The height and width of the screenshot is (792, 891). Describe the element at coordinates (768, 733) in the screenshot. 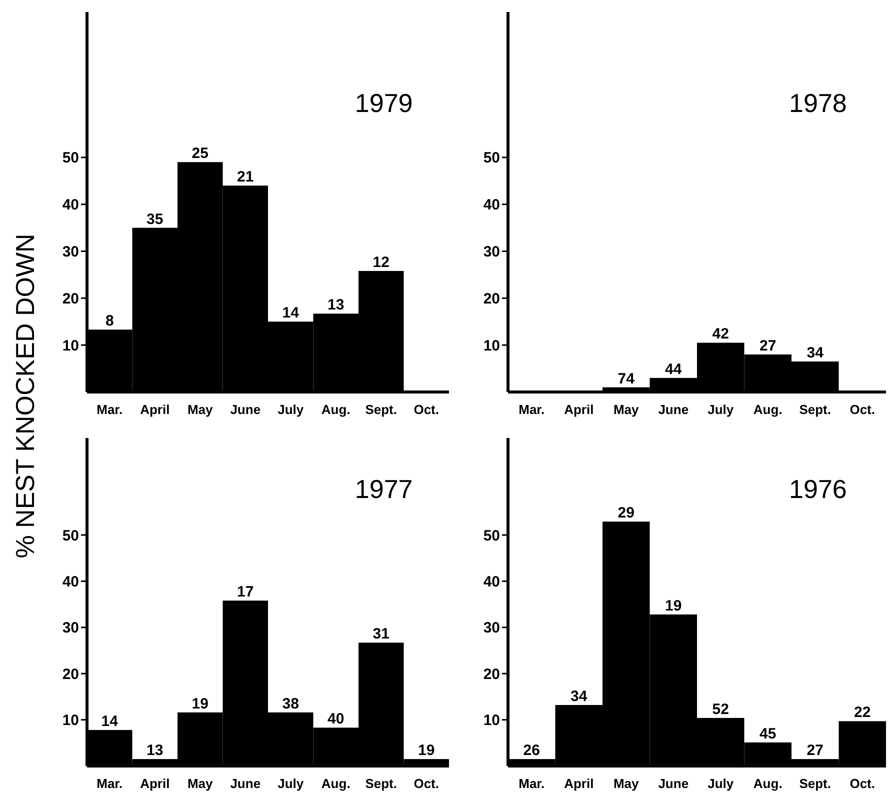

I see `annotation: 45` at that location.